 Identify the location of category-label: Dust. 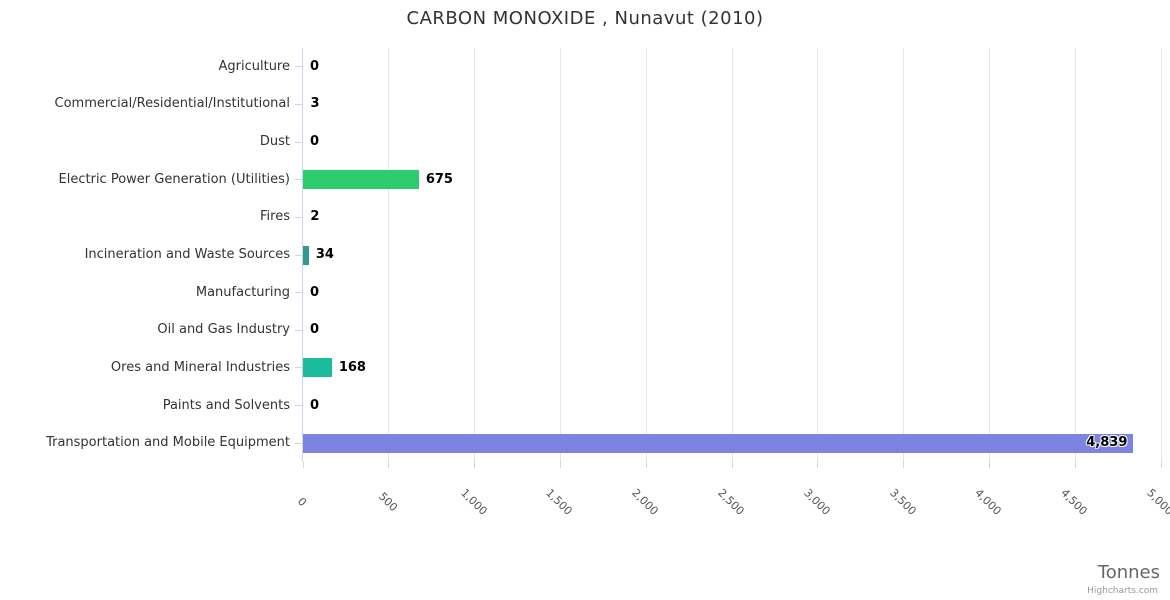
(274, 142).